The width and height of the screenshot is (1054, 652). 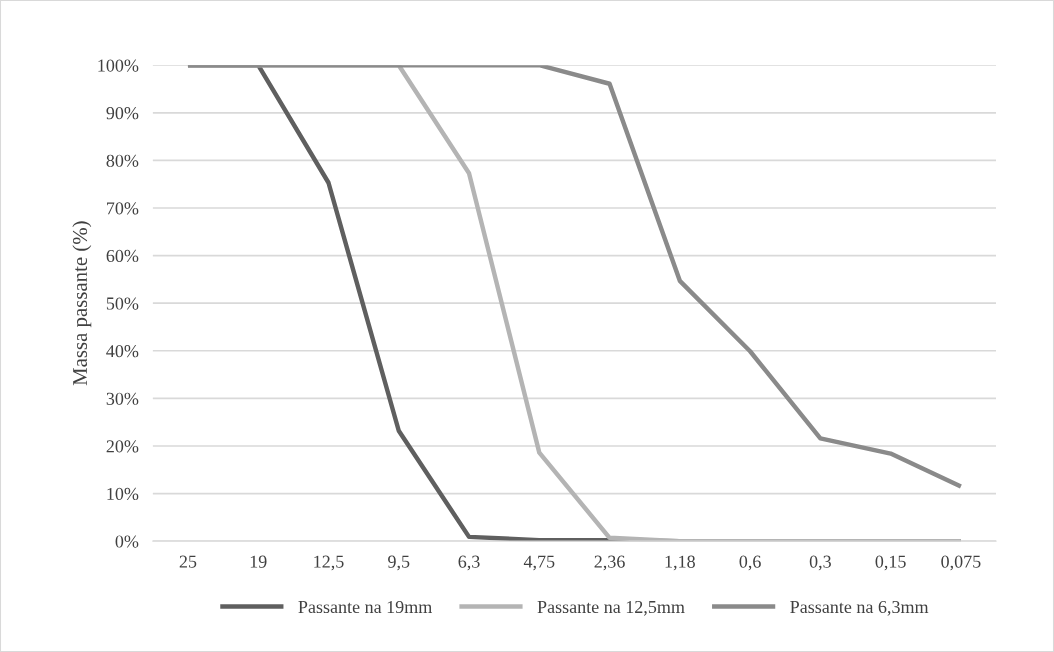 I want to click on x-tick-label: 0,15, so click(x=890, y=563).